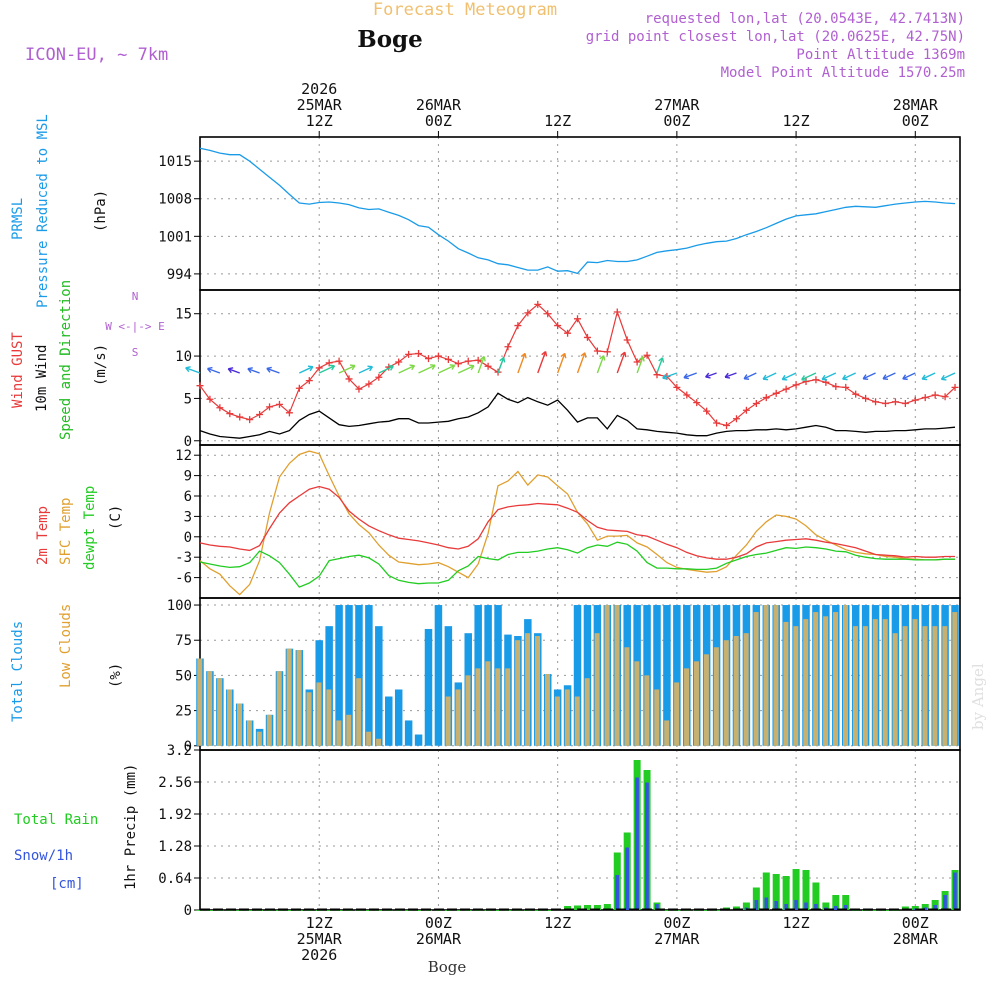 The width and height of the screenshot is (1000, 1004). What do you see at coordinates (319, 955) in the screenshot?
I see `x-tick-label-bottom: 2026` at bounding box center [319, 955].